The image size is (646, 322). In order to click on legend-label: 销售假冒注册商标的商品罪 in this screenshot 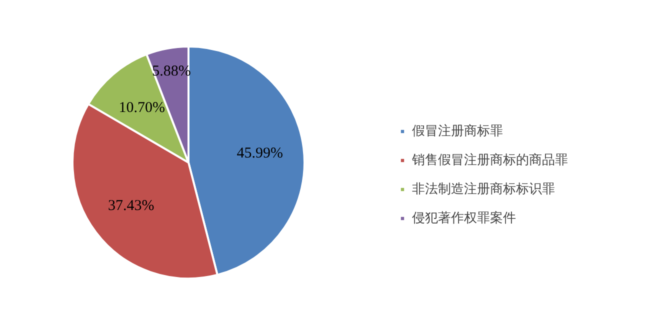, I will do `click(490, 160)`.